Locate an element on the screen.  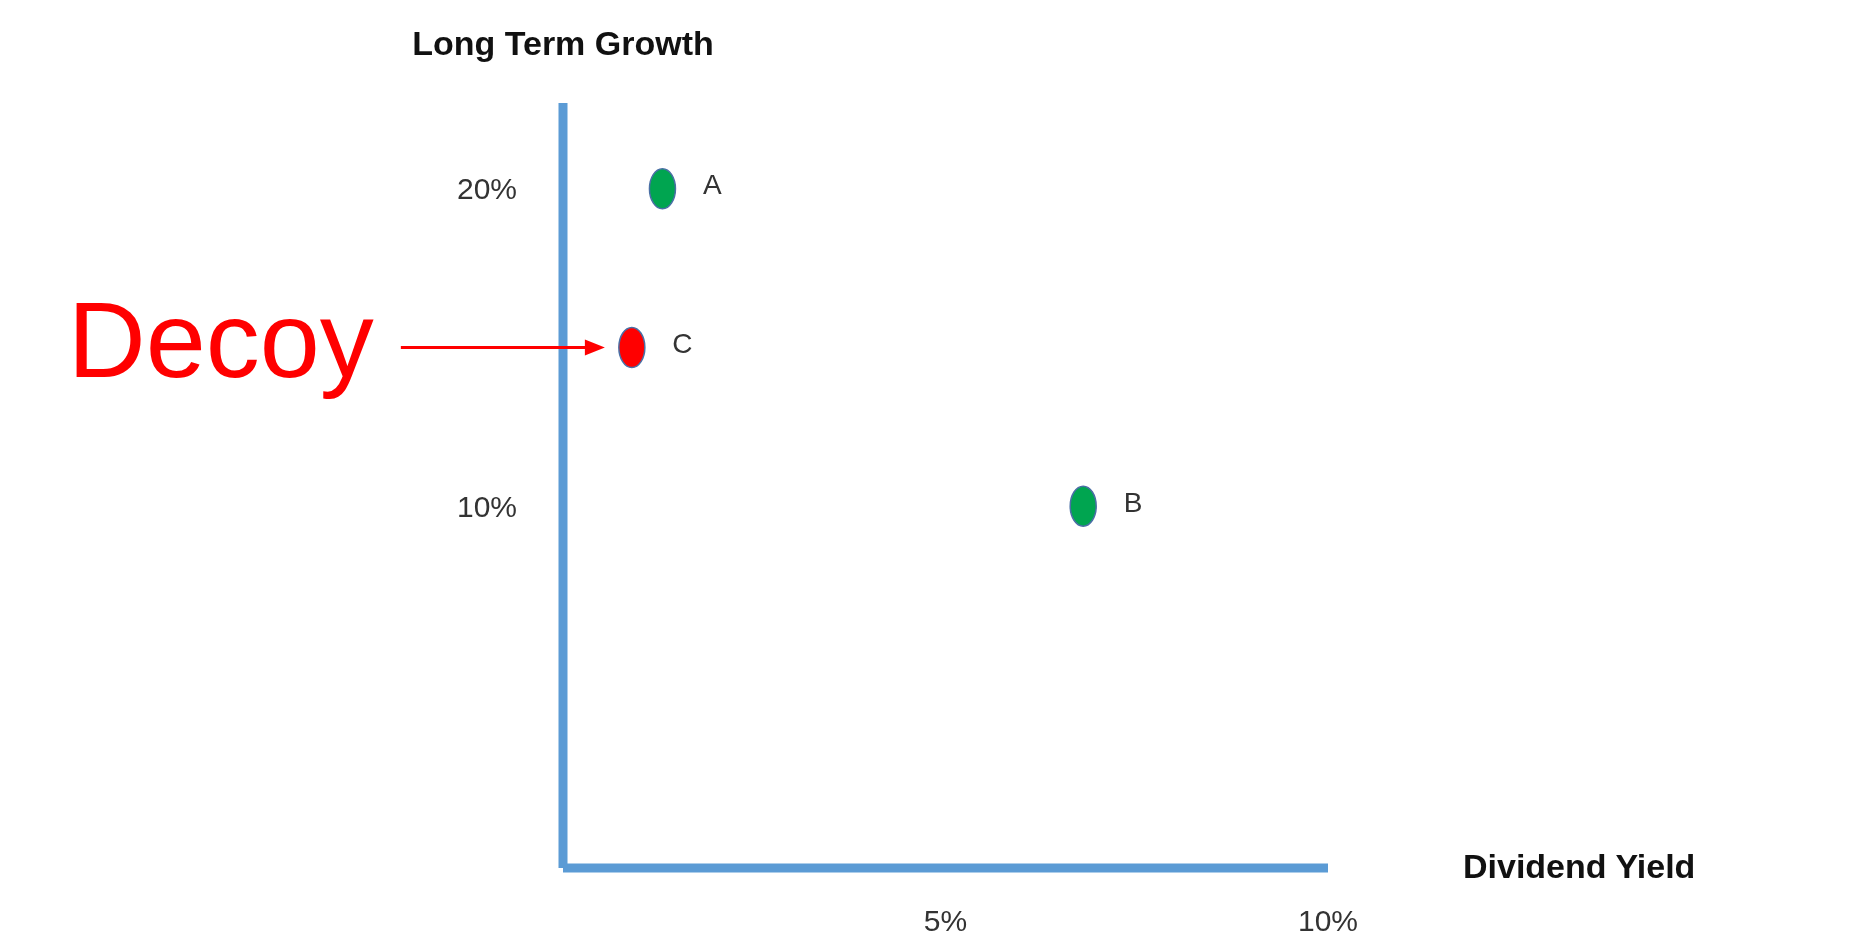
data-label: A is located at coordinates (712, 185).